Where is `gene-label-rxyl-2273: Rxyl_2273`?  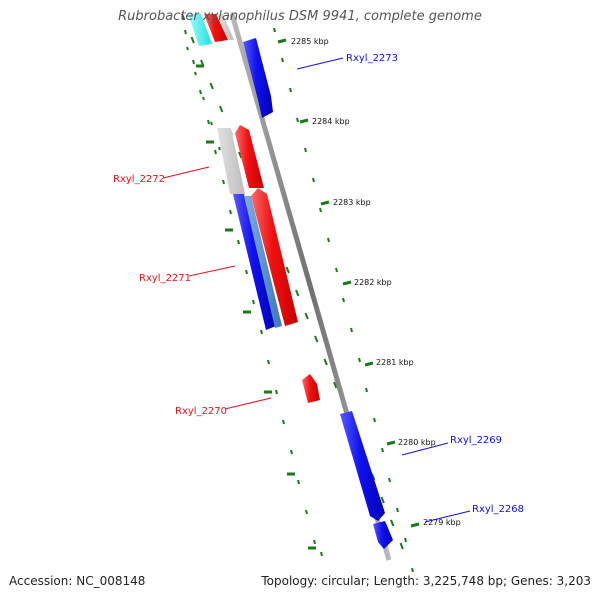 gene-label-rxyl-2273: Rxyl_2273 is located at coordinates (372, 58).